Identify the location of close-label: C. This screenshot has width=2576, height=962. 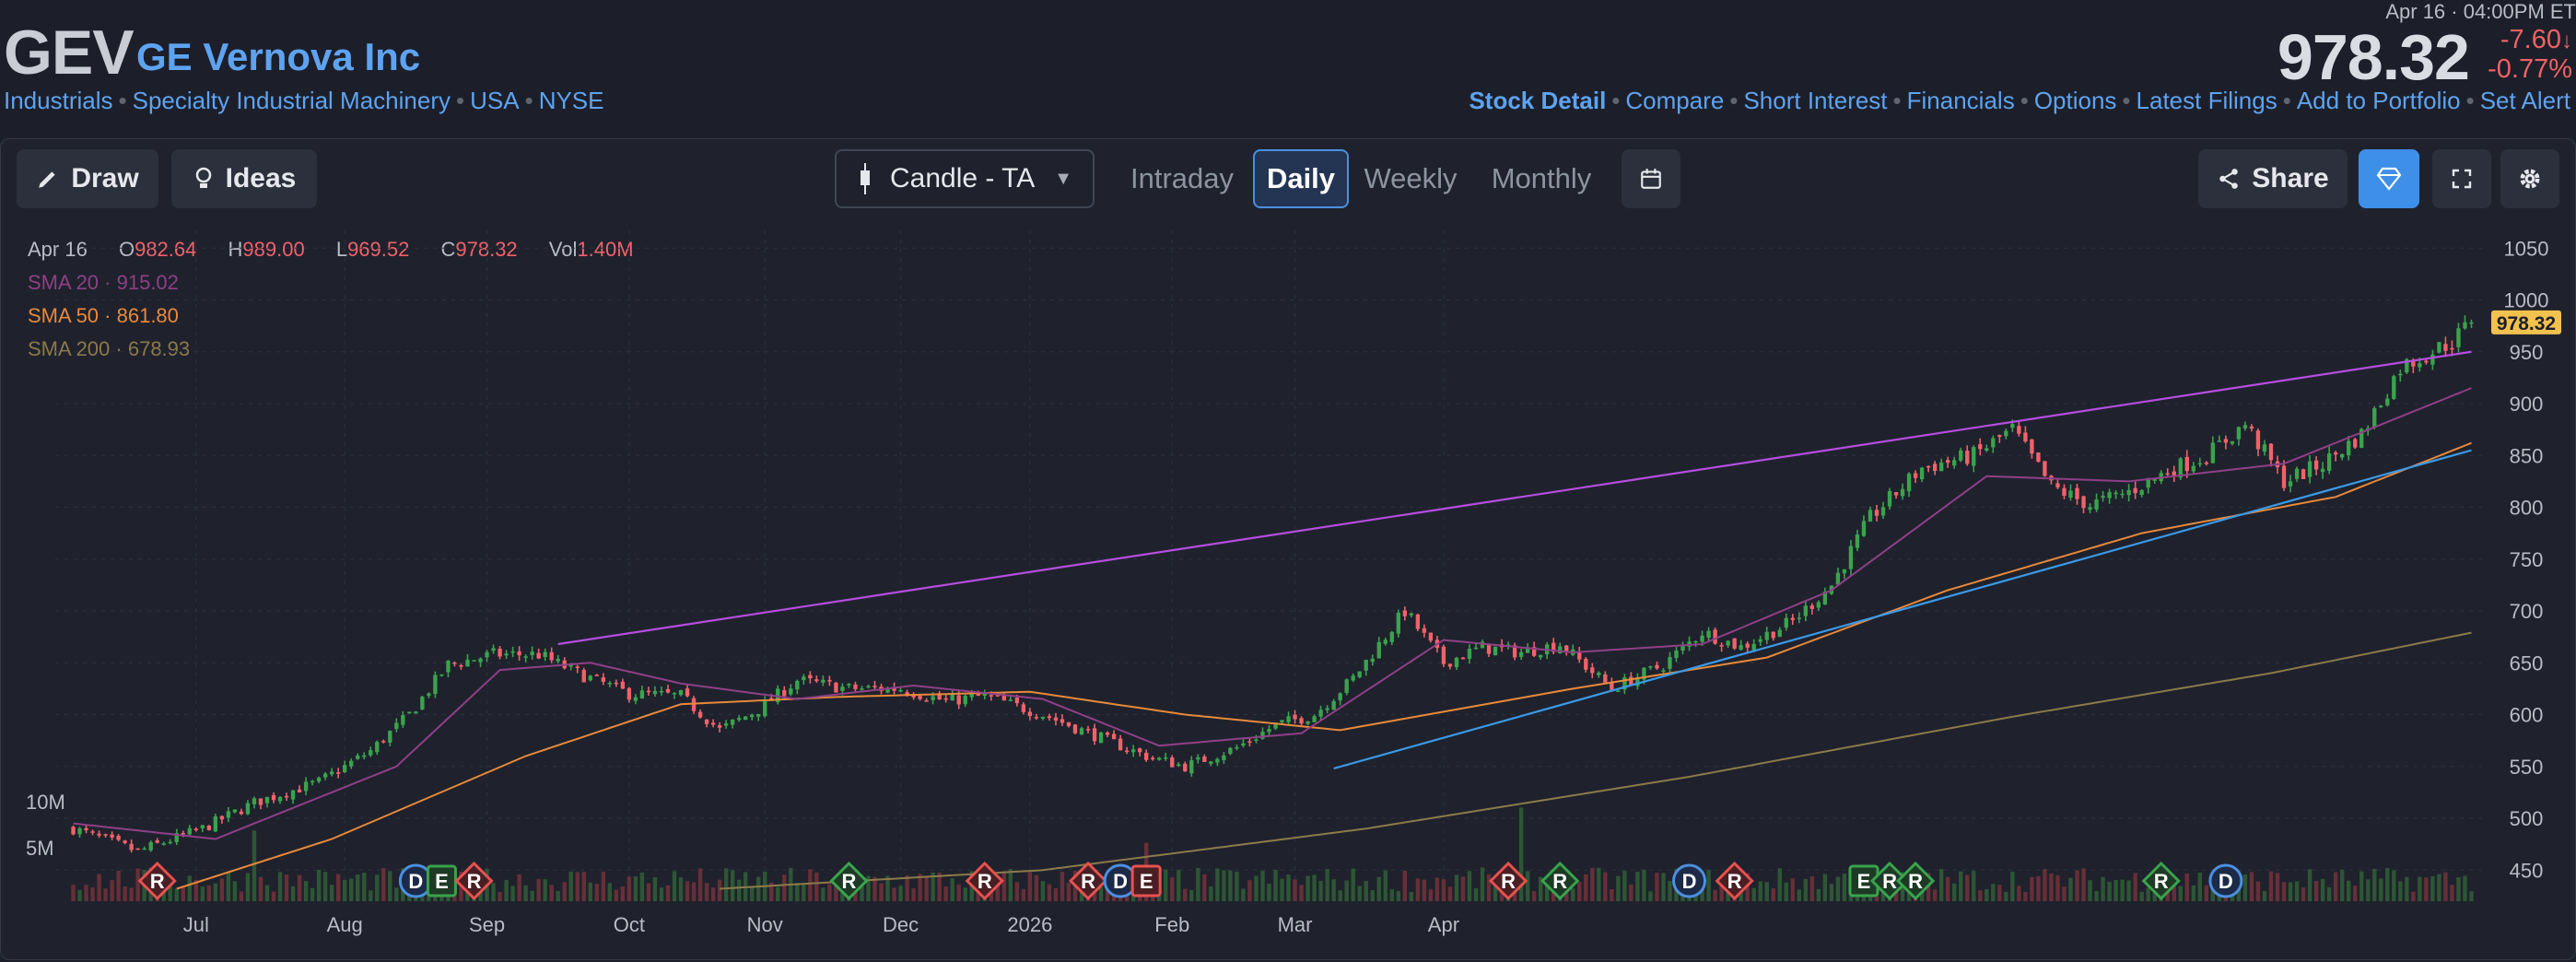
(448, 249).